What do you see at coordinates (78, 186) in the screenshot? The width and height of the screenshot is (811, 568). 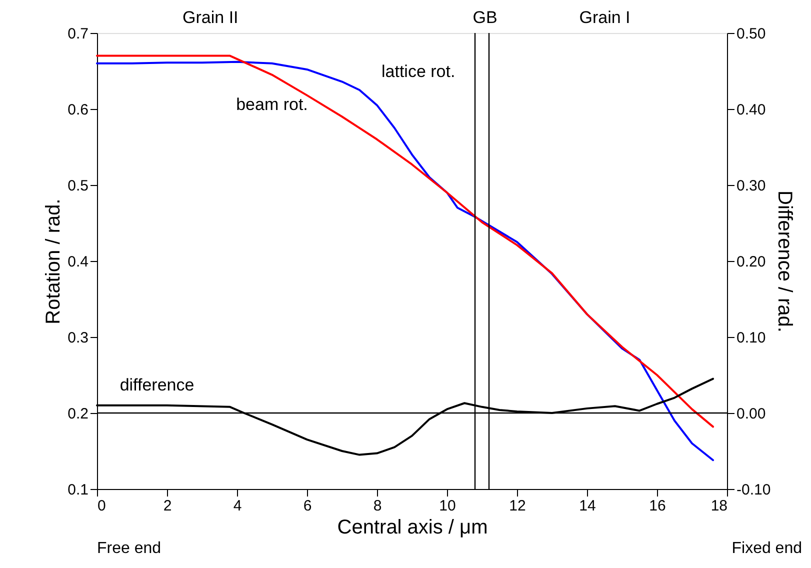 I see `y-tick-label: 0.5` at bounding box center [78, 186].